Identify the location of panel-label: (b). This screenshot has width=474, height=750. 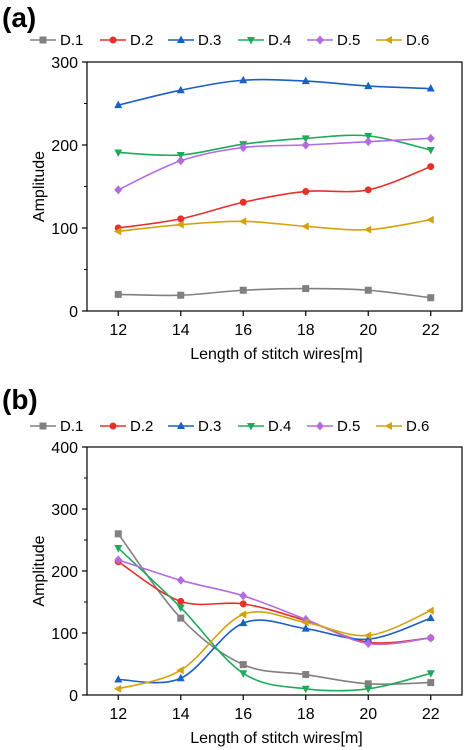
(20, 399).